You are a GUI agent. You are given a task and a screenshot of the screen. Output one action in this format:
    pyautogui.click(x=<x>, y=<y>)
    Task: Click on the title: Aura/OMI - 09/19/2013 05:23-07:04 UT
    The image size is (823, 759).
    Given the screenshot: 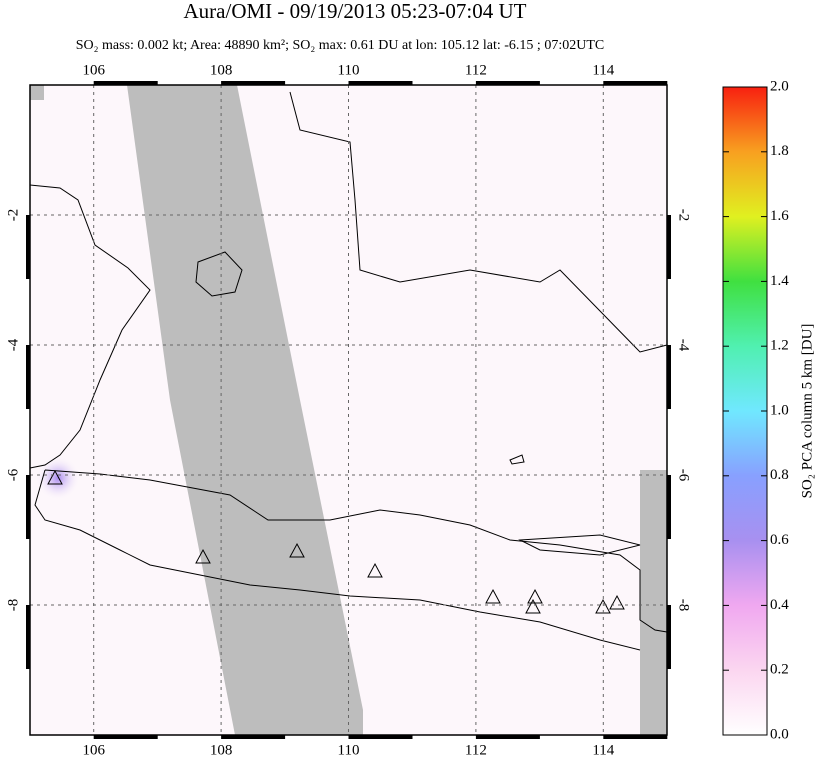 What is the action you would take?
    pyautogui.click(x=355, y=11)
    